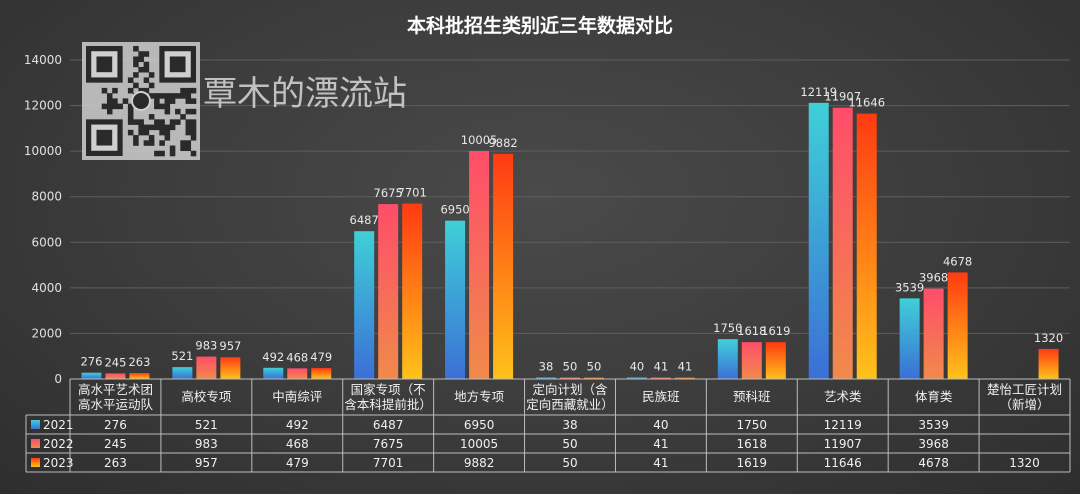 This screenshot has width=1080, height=494. Describe the element at coordinates (58, 379) in the screenshot. I see `y-tick-label: 0` at that location.